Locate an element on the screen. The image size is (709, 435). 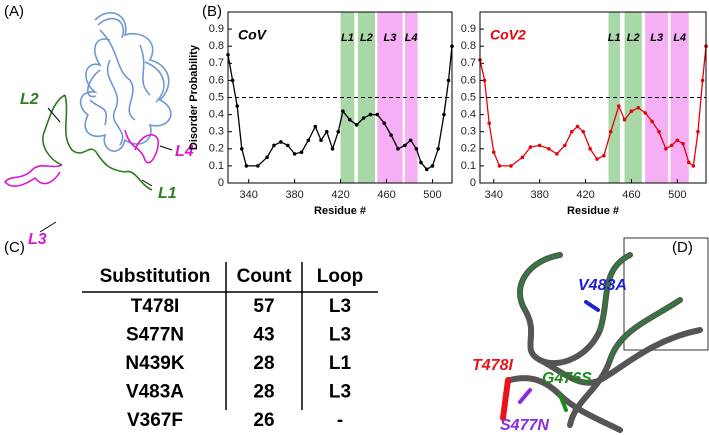
table-header: Count is located at coordinates (265, 276).